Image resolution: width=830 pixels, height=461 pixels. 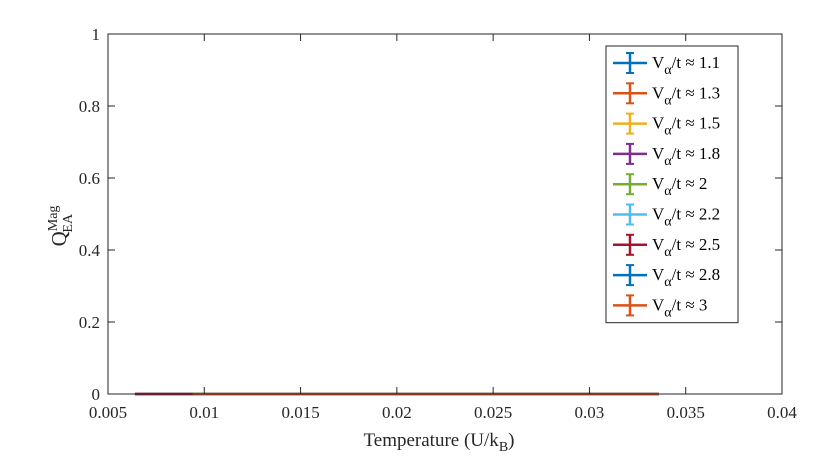 I want to click on legend-item-8: Vα/t ≈ 2.8, so click(x=666, y=277).